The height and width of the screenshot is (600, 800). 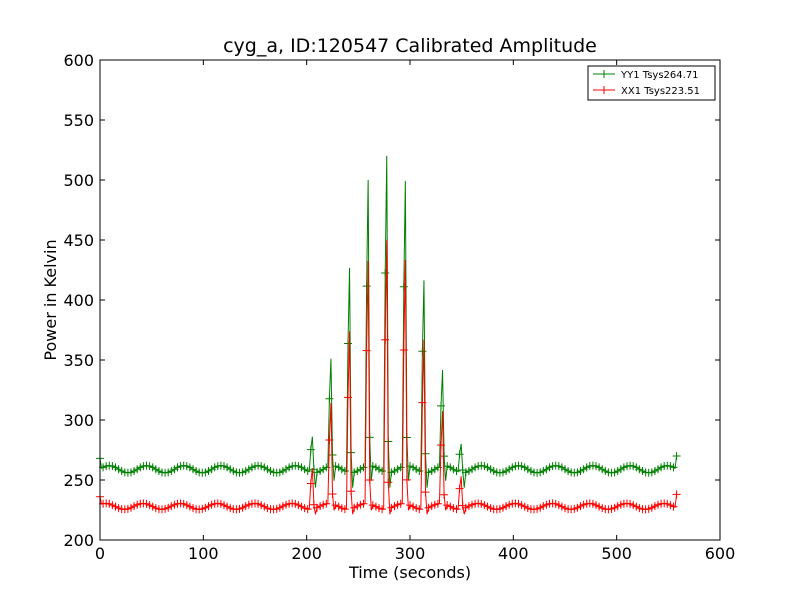 I want to click on y-tick-label: 400, so click(x=78, y=300).